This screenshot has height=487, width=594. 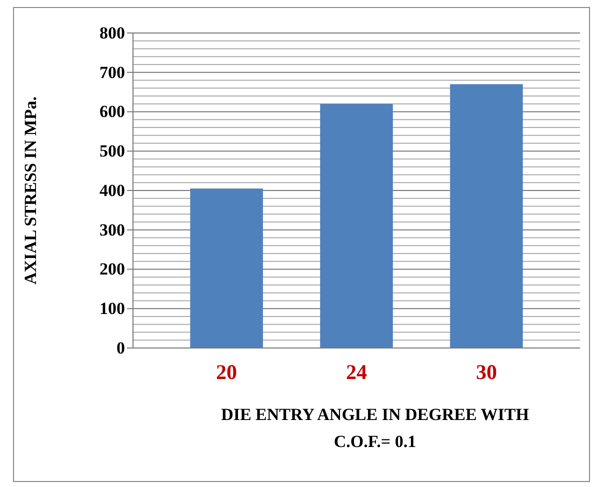 What do you see at coordinates (375, 428) in the screenshot?
I see `x-axis-title: DIE ENTRY ANGLE IN DEGREE WITH C.O.F.= 0.1` at bounding box center [375, 428].